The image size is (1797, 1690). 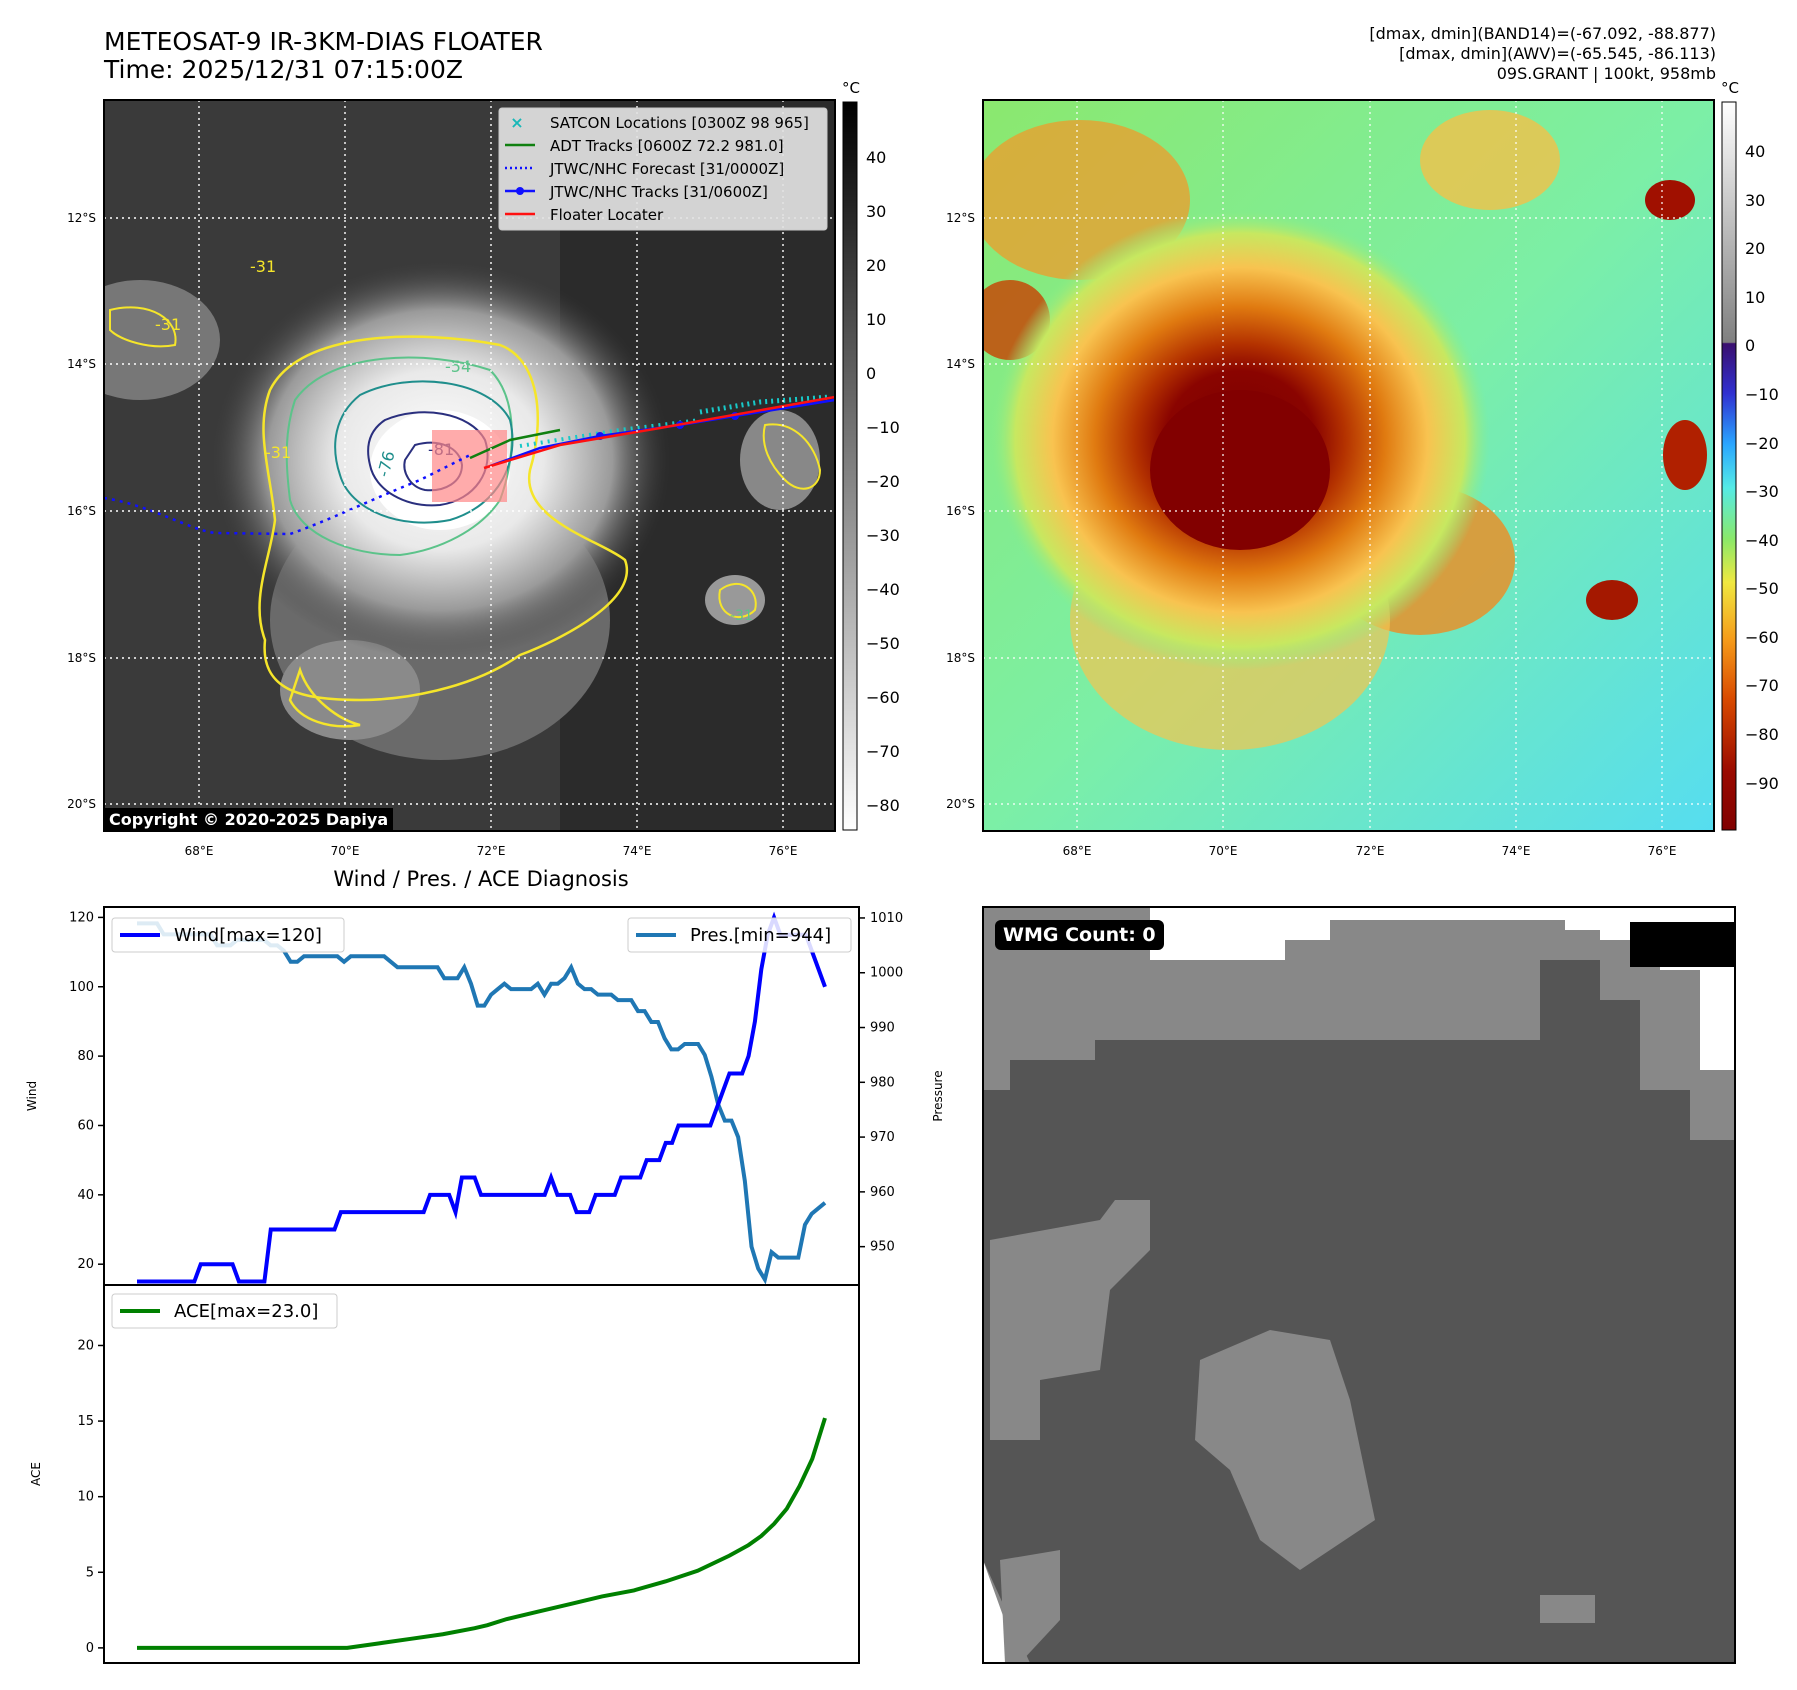 I want to click on contour-label: -54, so click(x=458, y=366).